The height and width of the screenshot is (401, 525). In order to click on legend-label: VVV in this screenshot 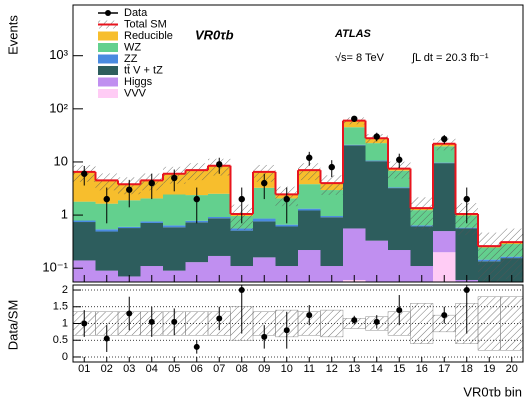, I will do `click(135, 93)`.